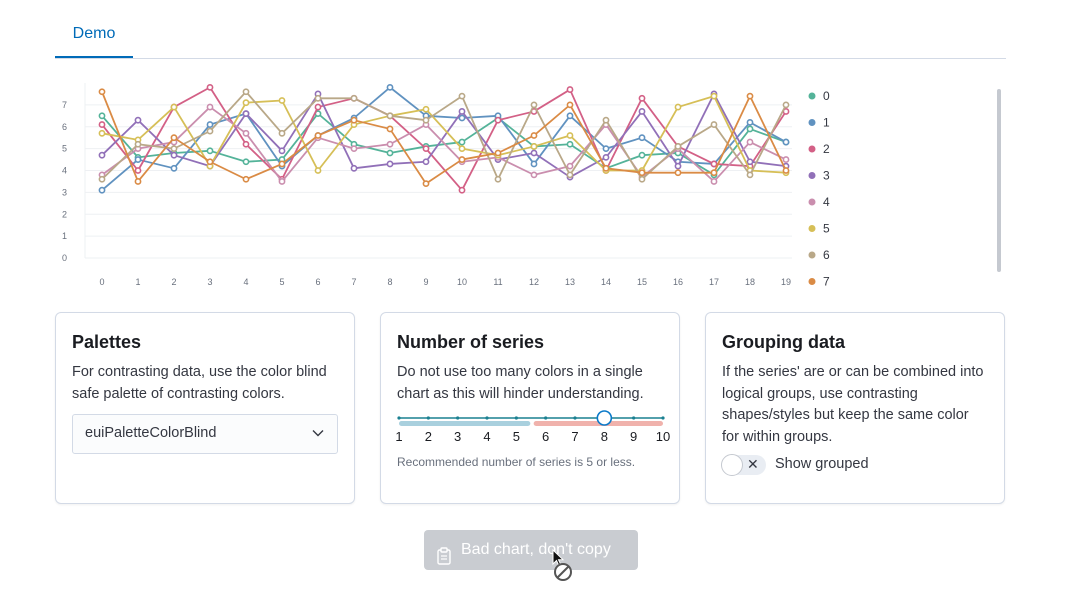  What do you see at coordinates (317, 282) in the screenshot?
I see `x-tick-label: 6` at bounding box center [317, 282].